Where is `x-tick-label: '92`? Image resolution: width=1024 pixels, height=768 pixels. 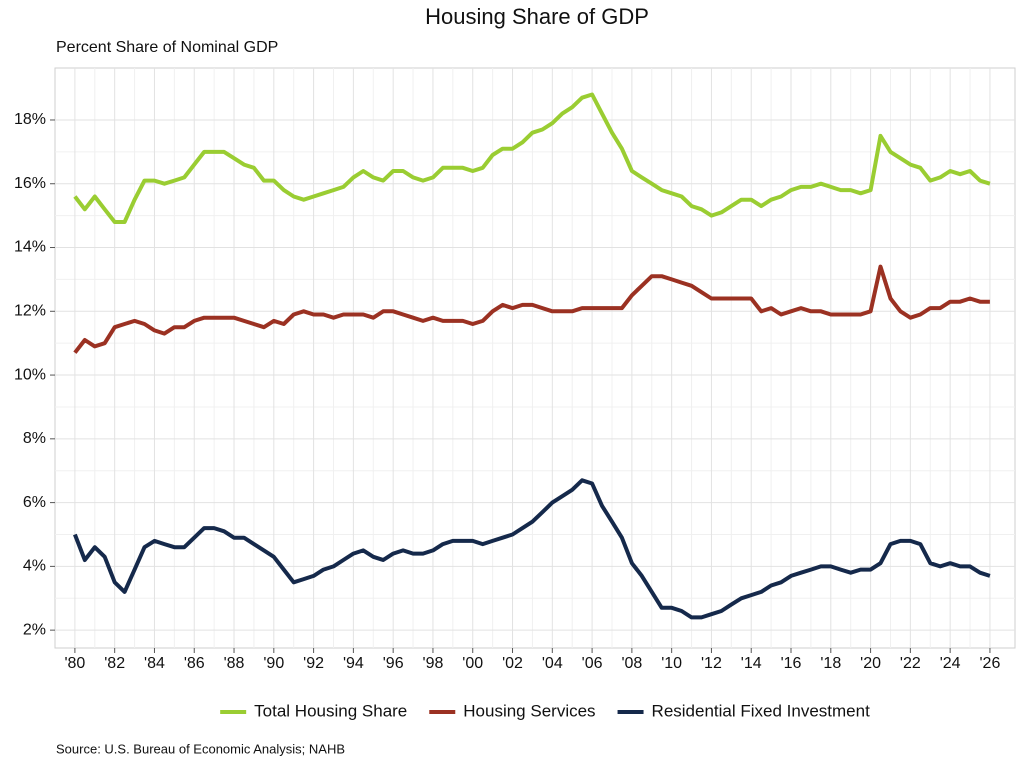
x-tick-label: '92 is located at coordinates (313, 663).